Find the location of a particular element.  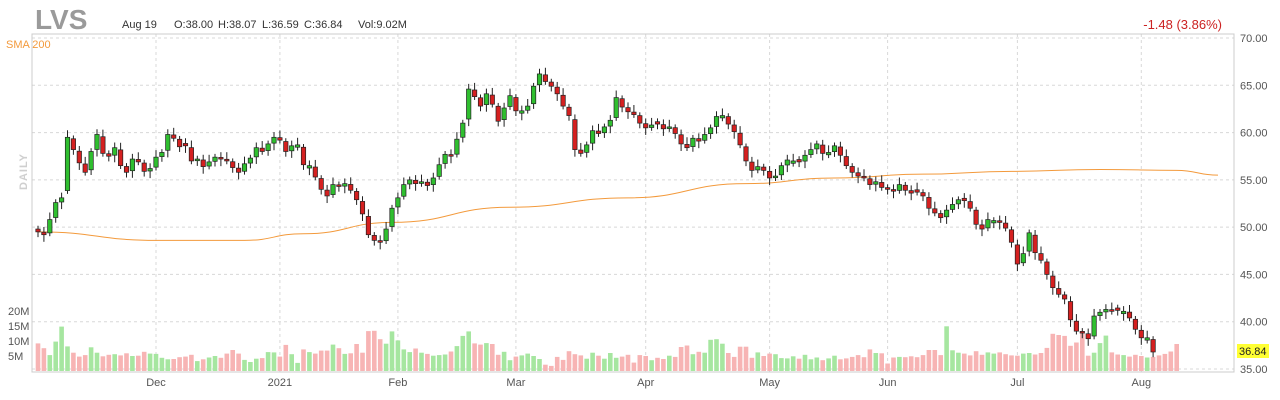

date-tick-label: Apr is located at coordinates (645, 383).